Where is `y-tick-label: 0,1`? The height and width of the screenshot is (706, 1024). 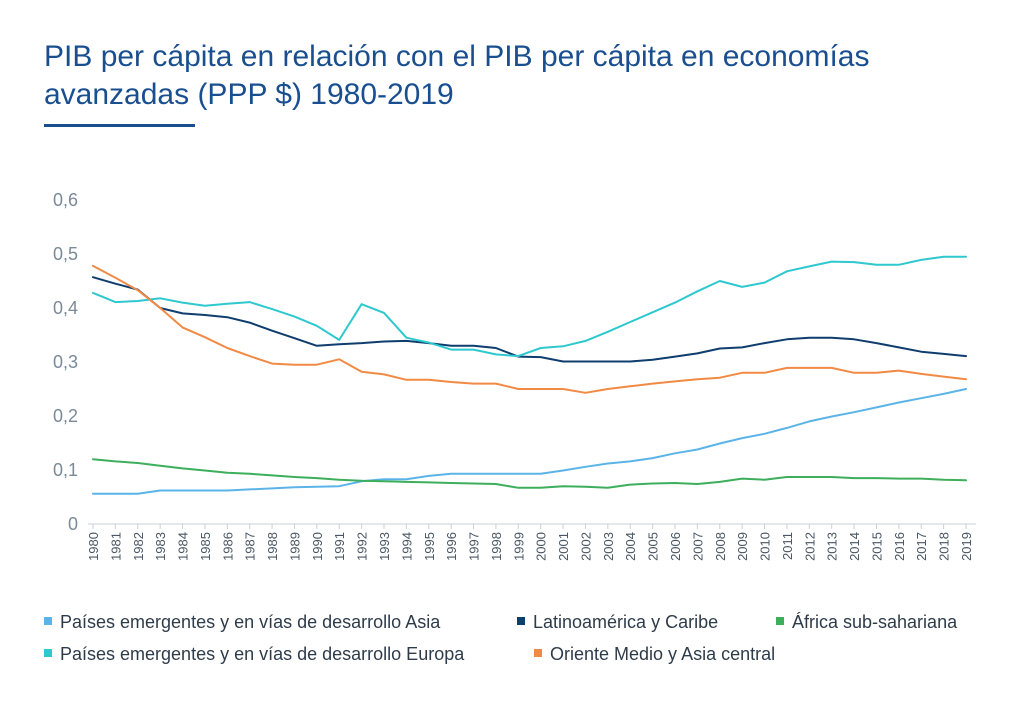
y-tick-label: 0,1 is located at coordinates (65, 470).